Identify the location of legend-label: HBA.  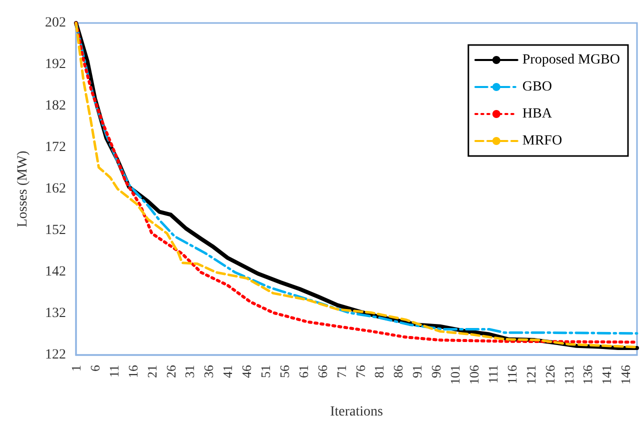
(537, 114).